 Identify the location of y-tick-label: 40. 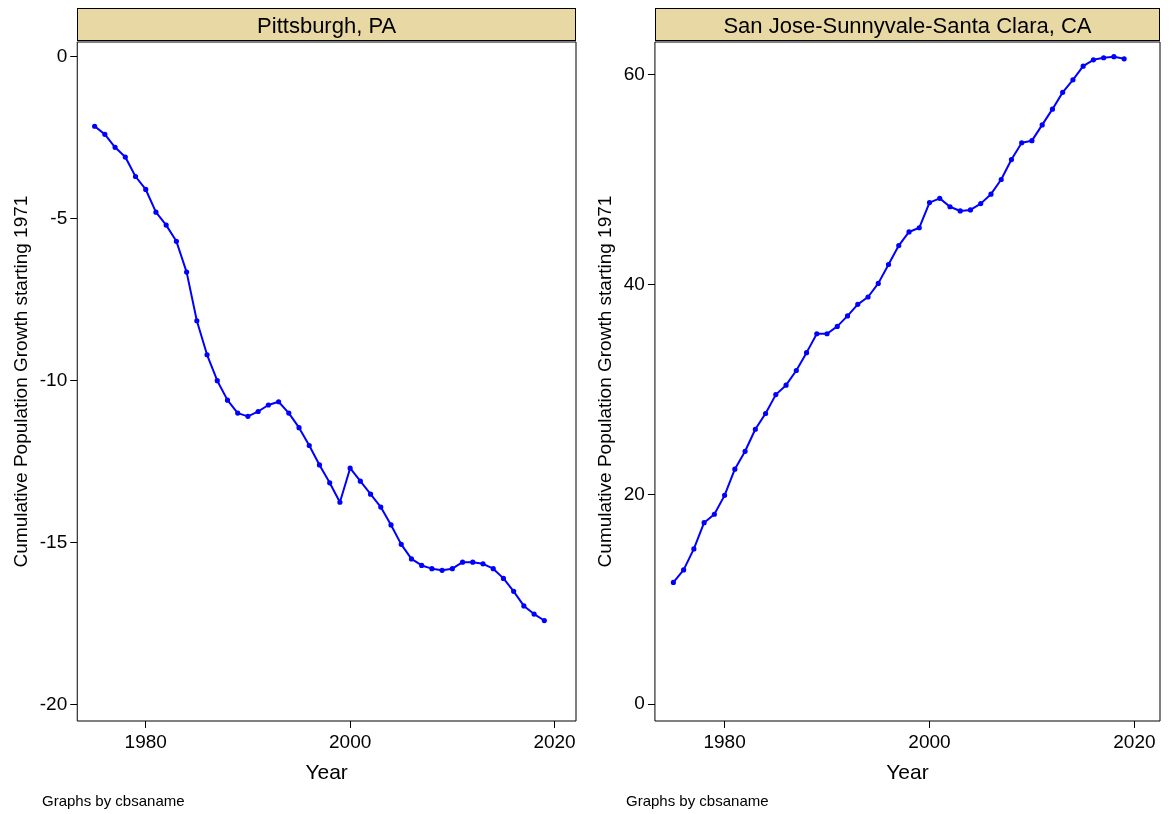
(634, 283).